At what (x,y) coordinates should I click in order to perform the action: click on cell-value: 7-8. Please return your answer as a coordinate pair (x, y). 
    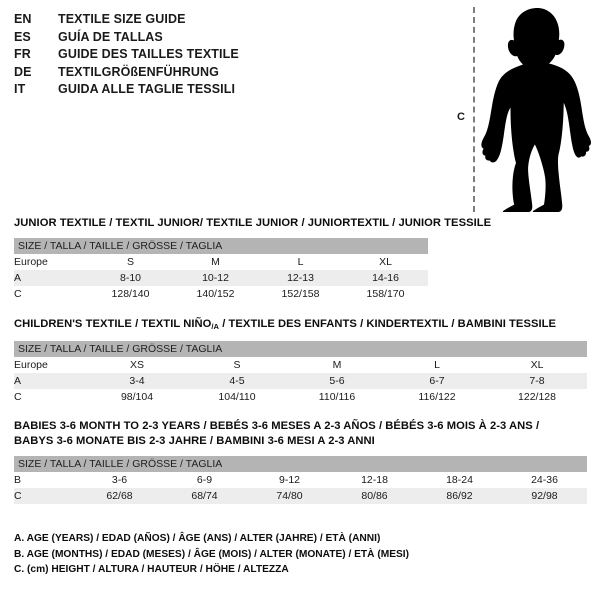
    Looking at the image, I should click on (537, 381).